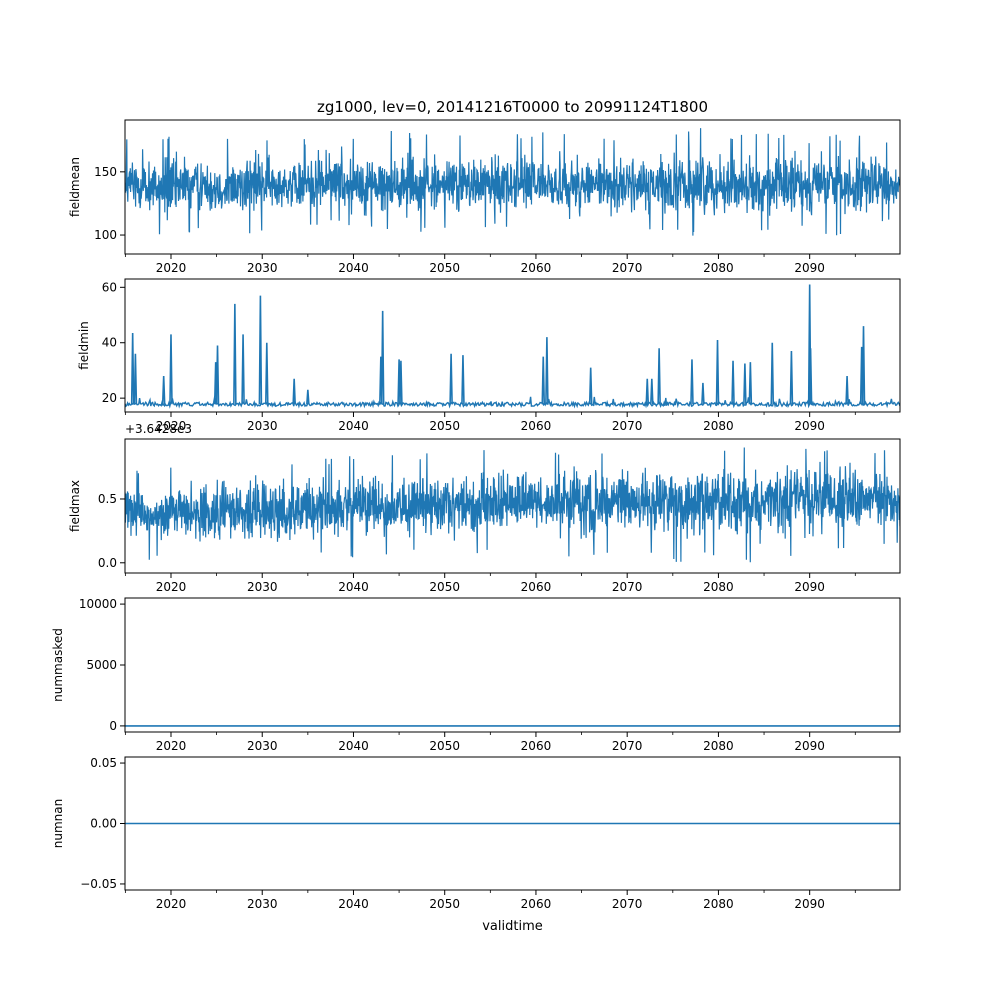 This screenshot has width=1000, height=1000. What do you see at coordinates (718, 746) in the screenshot?
I see `x-tick-label-nummasked-6: 2080` at bounding box center [718, 746].